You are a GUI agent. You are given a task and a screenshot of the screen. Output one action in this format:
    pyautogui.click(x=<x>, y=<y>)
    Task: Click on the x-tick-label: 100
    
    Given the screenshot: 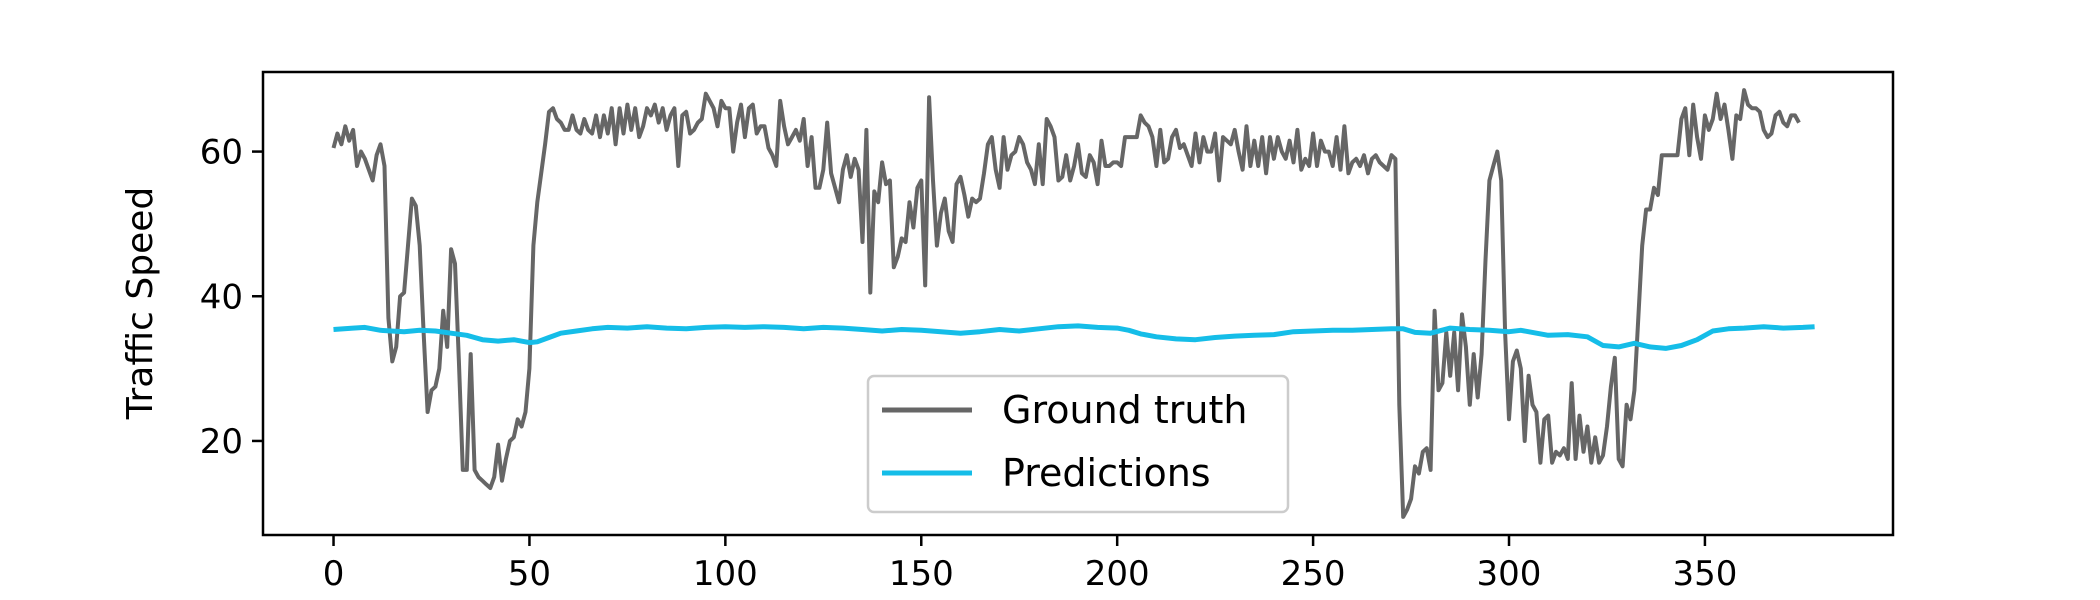 What is the action you would take?
    pyautogui.click(x=725, y=574)
    